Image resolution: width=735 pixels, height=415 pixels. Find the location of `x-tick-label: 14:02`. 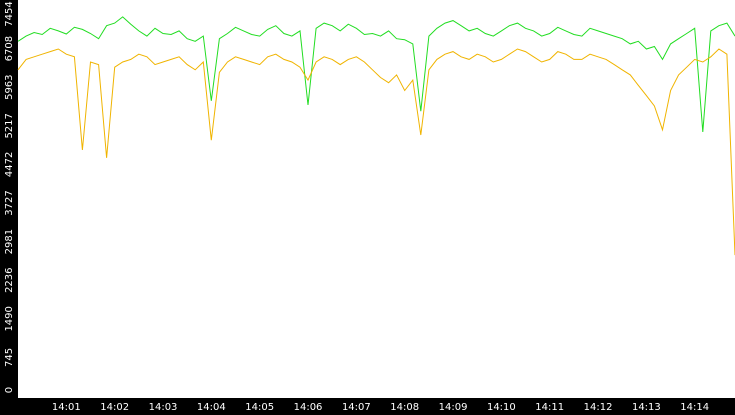

x-tick-label: 14:02 is located at coordinates (114, 407).